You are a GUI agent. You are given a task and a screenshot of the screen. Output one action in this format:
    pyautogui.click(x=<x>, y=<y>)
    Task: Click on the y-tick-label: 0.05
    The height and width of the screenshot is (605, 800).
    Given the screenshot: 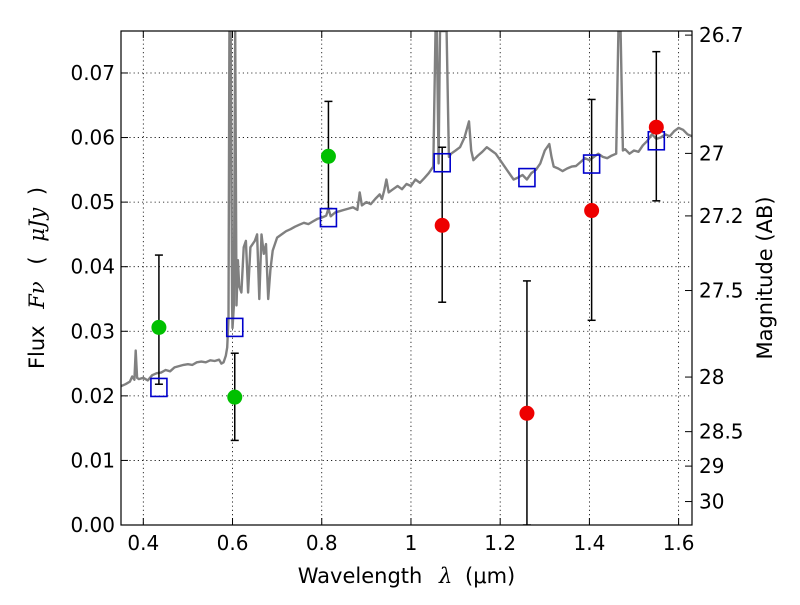 What is the action you would take?
    pyautogui.click(x=92, y=202)
    